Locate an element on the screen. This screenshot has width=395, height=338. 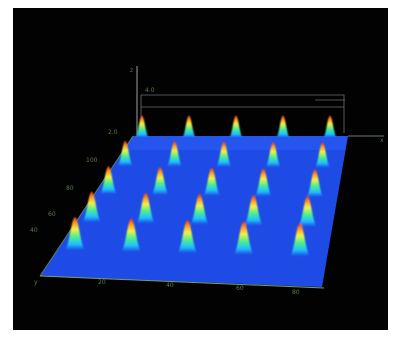
x-tick: 60 is located at coordinates (240, 288).